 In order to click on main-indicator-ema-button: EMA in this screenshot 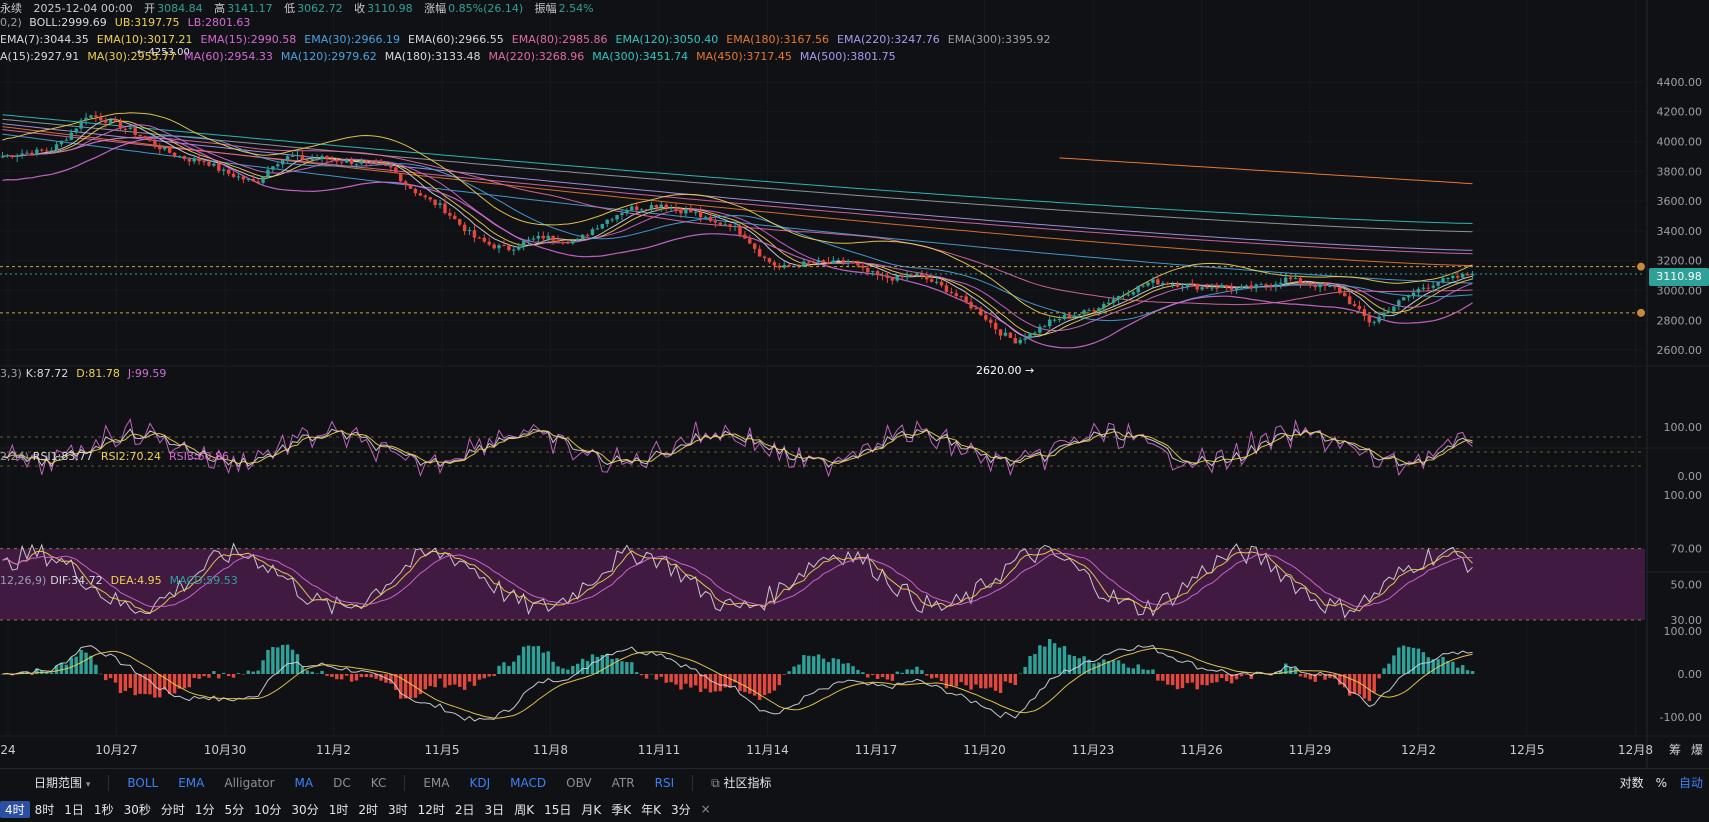, I will do `click(191, 782)`.